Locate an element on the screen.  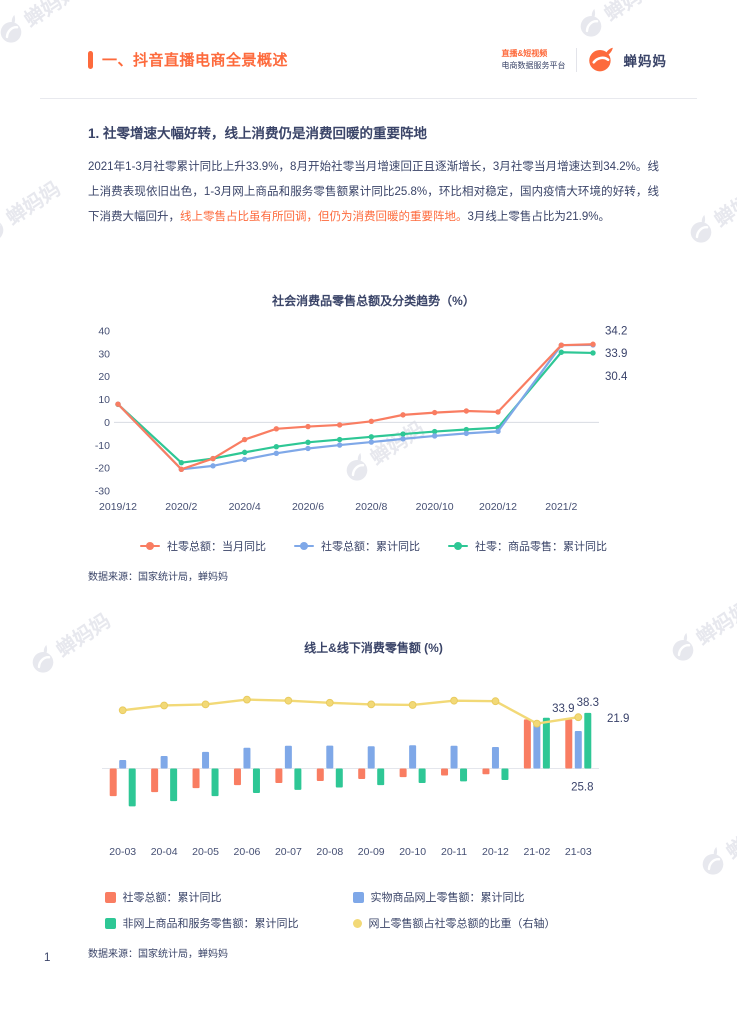
x-tick-label: 20-07 is located at coordinates (288, 852).